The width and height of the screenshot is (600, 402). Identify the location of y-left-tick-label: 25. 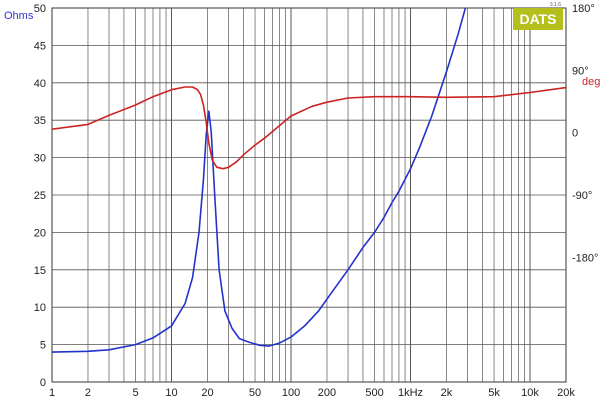
(40, 196).